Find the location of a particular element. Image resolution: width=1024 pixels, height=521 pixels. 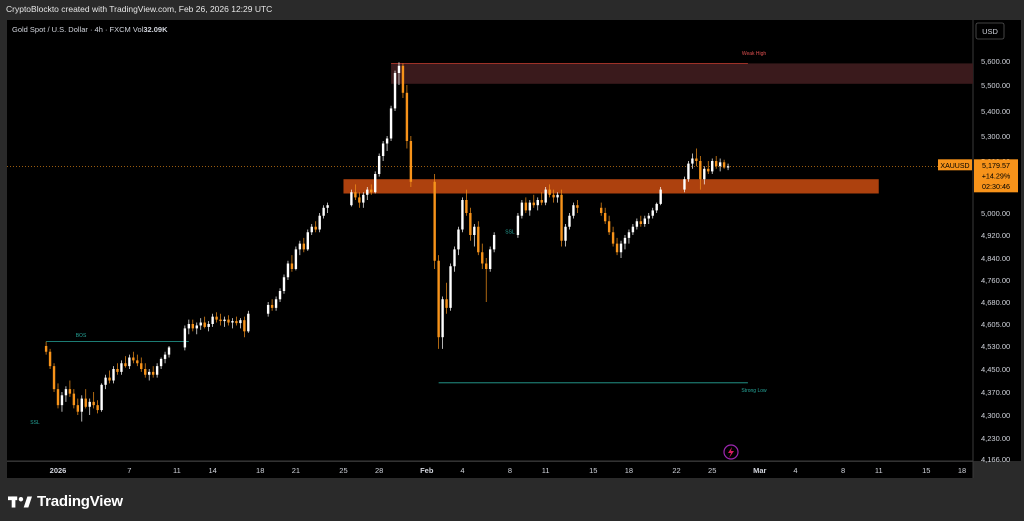

lightning-icon is located at coordinates (731, 452).